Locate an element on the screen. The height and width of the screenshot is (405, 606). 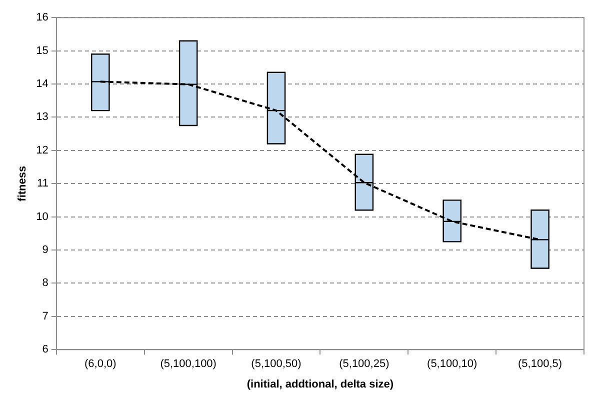
y-tick-label: 14 is located at coordinates (42, 84).